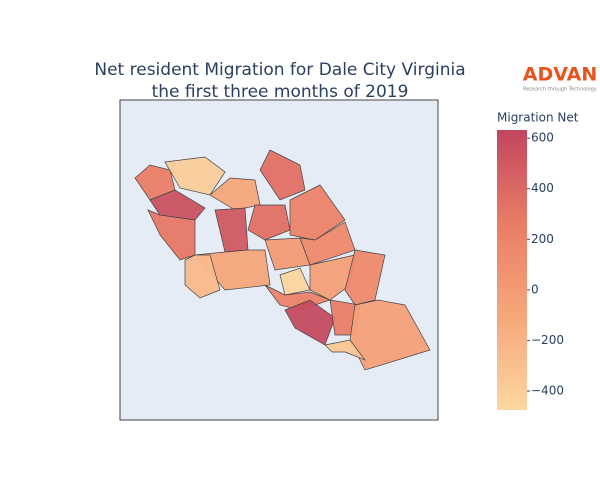  What do you see at coordinates (280, 92) in the screenshot?
I see `chart-title: the first three months of 2019` at bounding box center [280, 92].